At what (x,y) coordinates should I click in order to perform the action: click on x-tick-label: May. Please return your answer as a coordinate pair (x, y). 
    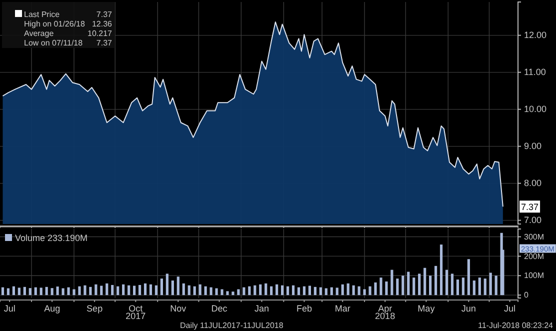
    Looking at the image, I should click on (427, 308).